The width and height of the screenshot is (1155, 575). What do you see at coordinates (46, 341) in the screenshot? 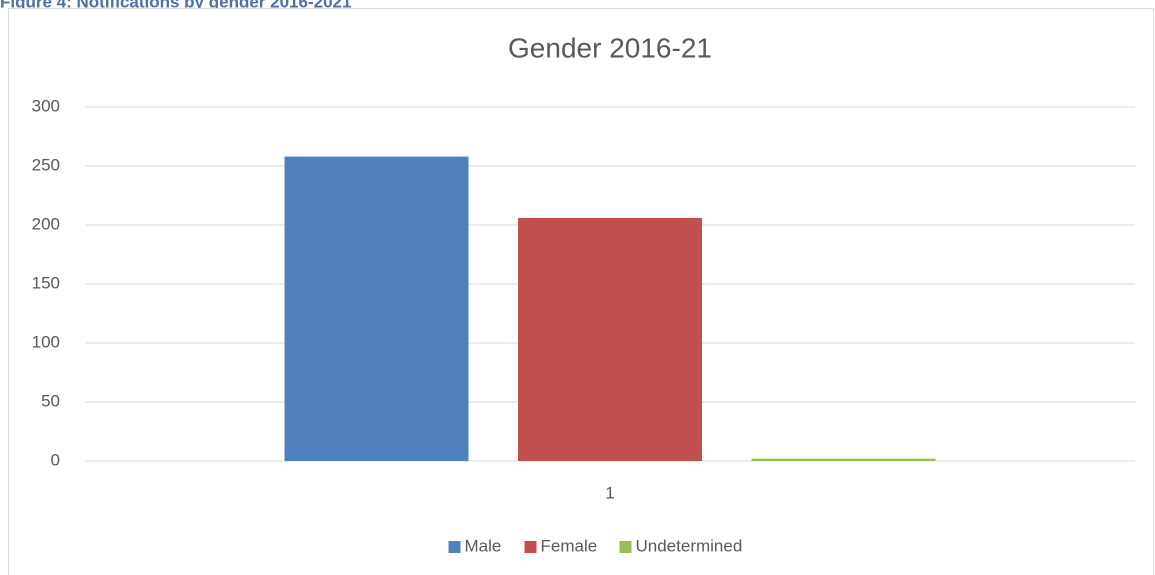
I see `y-tick-label: 100` at bounding box center [46, 341].